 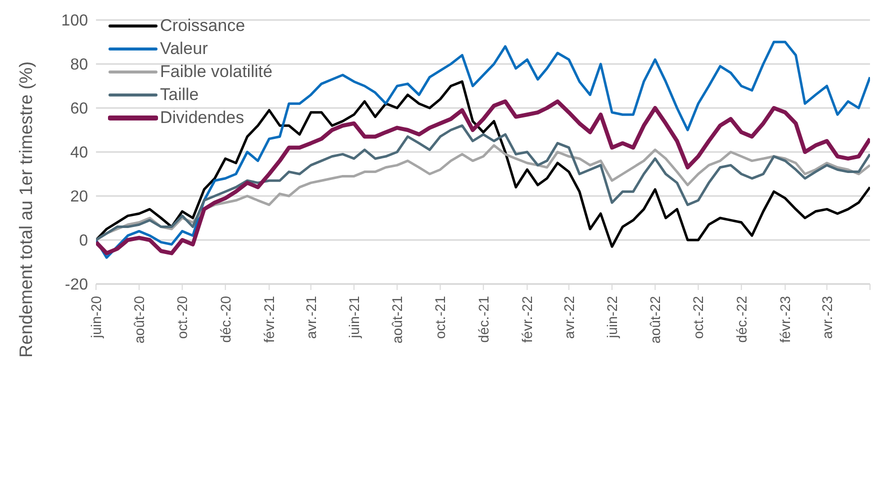 I want to click on x-tick-label: avr.-21, so click(x=310, y=317).